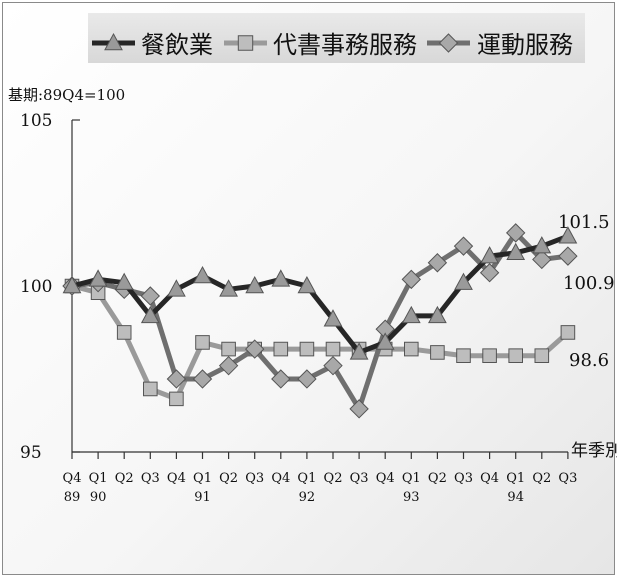 The height and width of the screenshot is (577, 617). What do you see at coordinates (589, 360) in the screenshot?
I see `end-label-series-1: 98.6` at bounding box center [589, 360].